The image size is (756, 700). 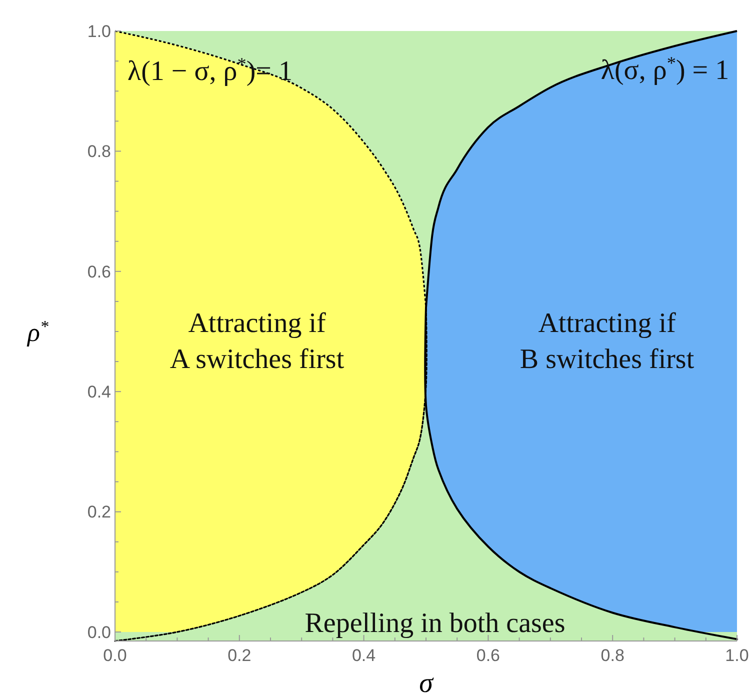 I want to click on y-tick-label: 0.8, so click(x=99, y=152).